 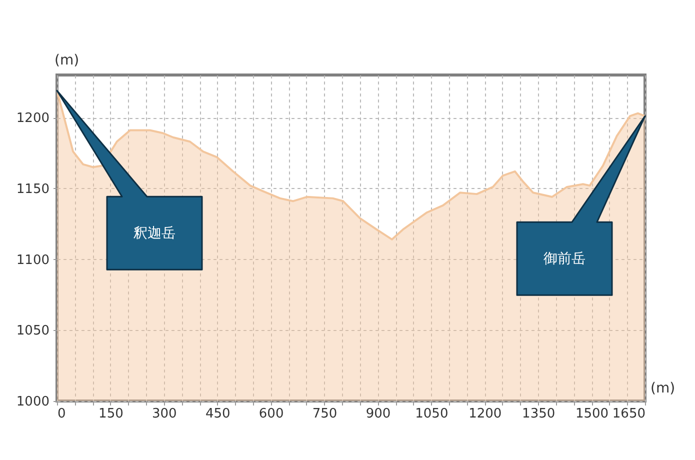 What do you see at coordinates (592, 414) in the screenshot?
I see `x-tick-label: 1500` at bounding box center [592, 414].